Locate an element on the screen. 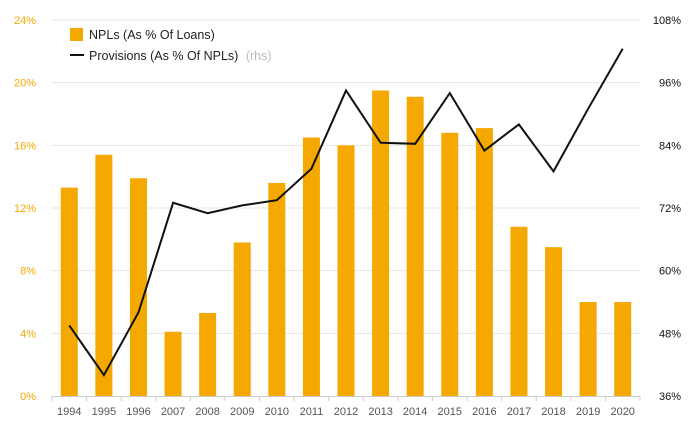 This screenshot has height=433, width=700. x-tick-label: 2008 is located at coordinates (207, 412).